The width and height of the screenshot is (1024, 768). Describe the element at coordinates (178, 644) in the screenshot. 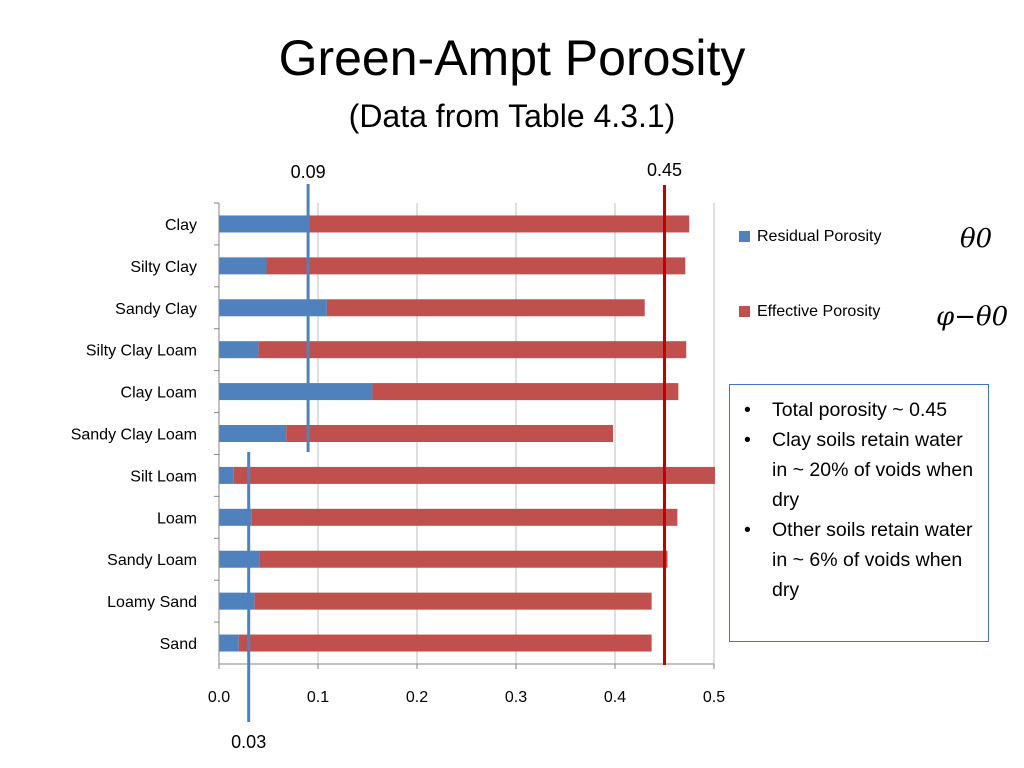

I see `category-label: Sand` at that location.